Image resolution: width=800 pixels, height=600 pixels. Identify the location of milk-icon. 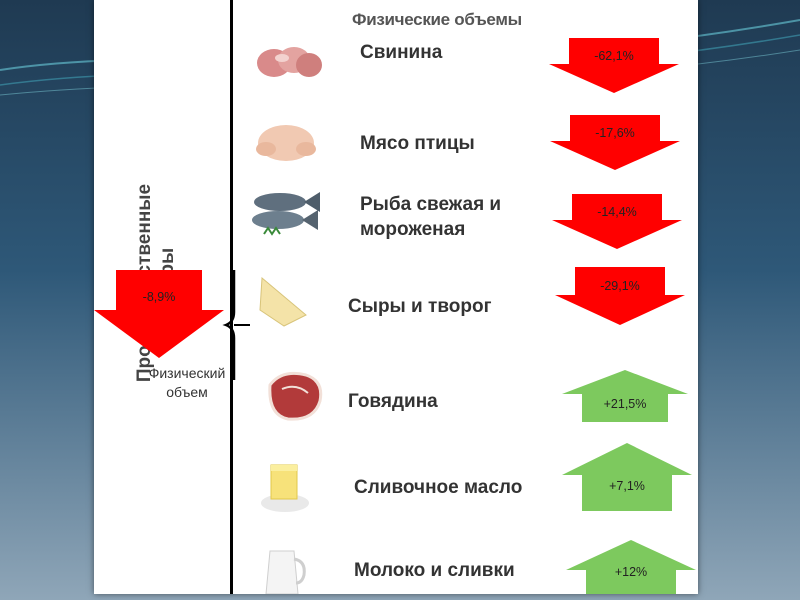
(285, 572).